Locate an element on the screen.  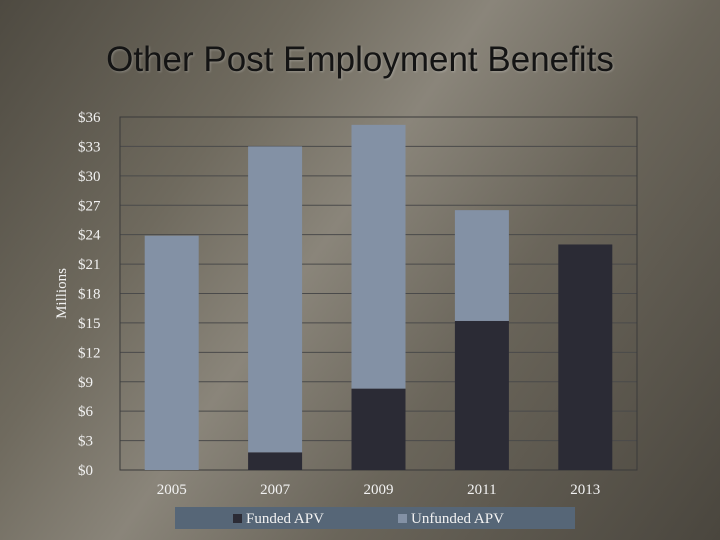
x-category-label: 2009 is located at coordinates (379, 490).